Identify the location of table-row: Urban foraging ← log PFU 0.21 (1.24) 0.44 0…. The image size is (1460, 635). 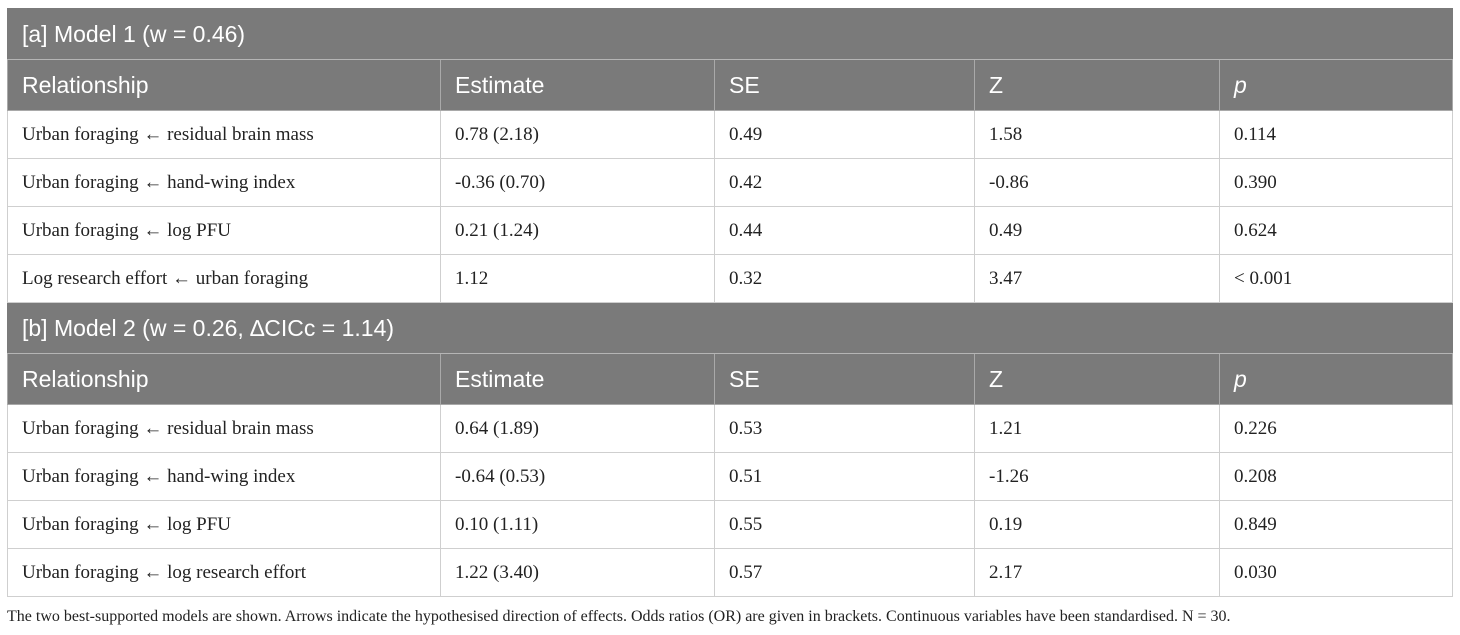
(730, 230).